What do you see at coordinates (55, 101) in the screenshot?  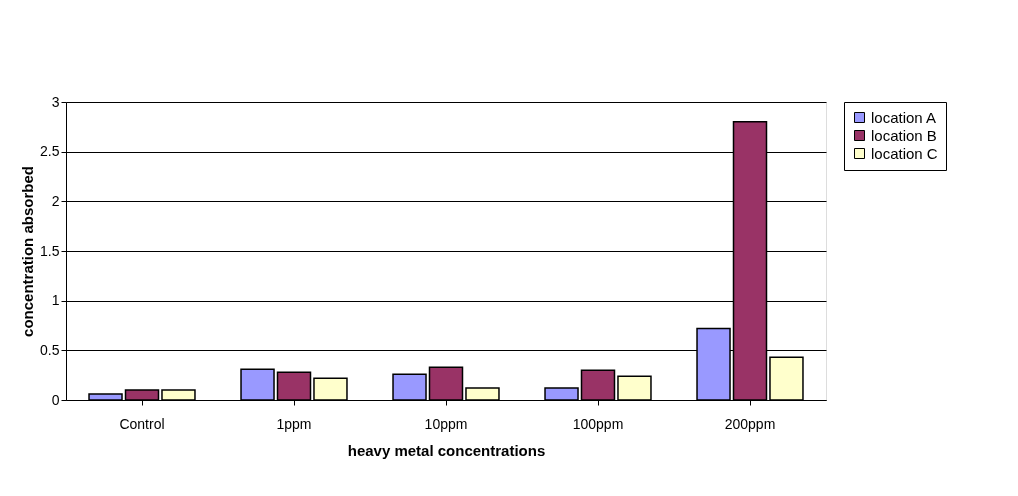 I see `y-tick-label: 3` at bounding box center [55, 101].